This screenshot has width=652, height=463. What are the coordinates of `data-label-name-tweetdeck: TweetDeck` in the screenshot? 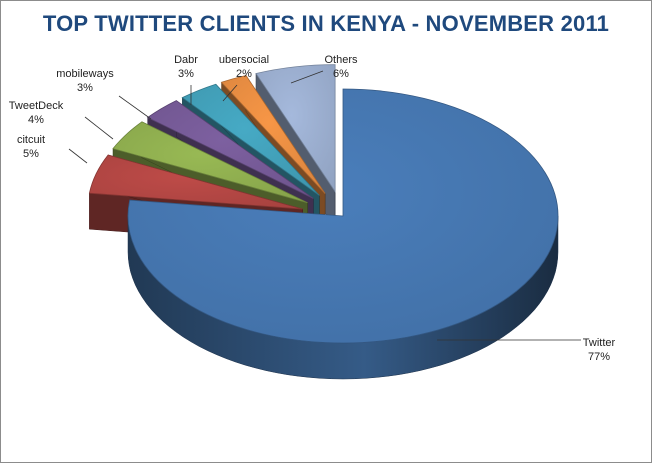 It's located at (36, 106).